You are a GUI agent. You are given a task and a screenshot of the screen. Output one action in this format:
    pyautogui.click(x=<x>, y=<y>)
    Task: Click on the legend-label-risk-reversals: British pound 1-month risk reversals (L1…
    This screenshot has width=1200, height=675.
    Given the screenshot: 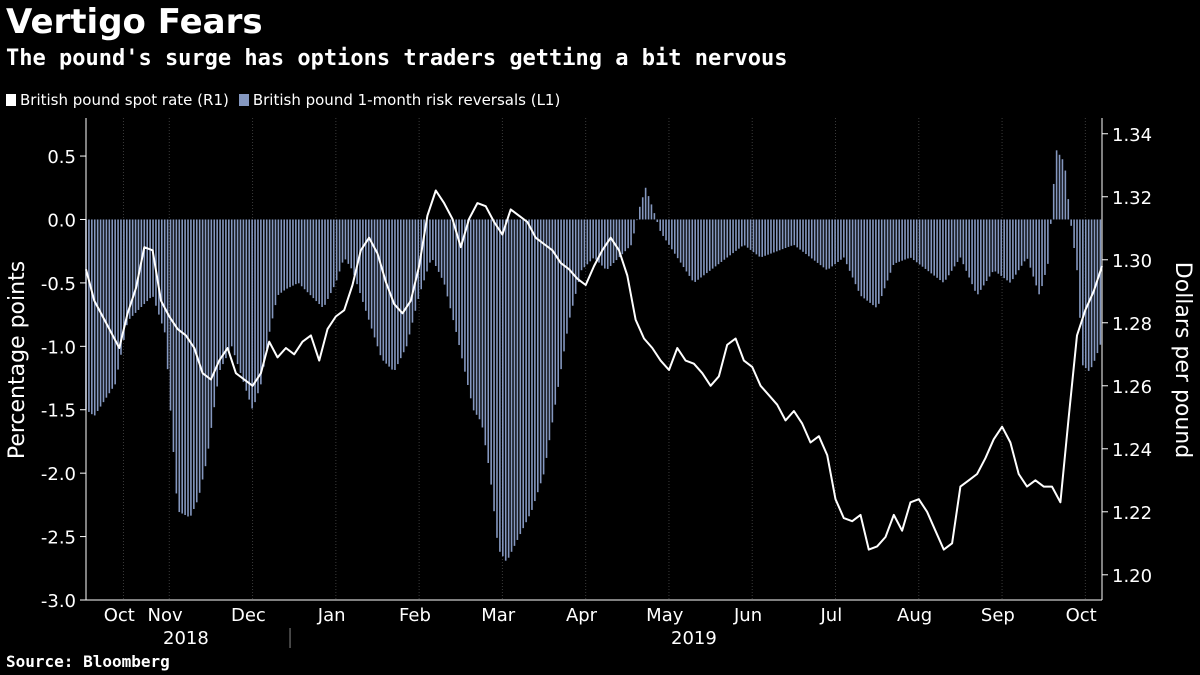 What is the action you would take?
    pyautogui.click(x=406, y=100)
    